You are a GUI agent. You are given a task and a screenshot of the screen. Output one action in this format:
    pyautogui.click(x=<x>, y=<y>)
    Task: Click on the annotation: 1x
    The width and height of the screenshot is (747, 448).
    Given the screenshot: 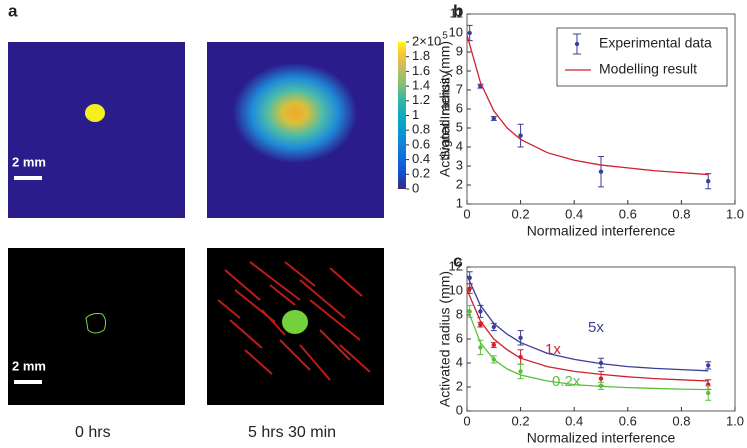 What is the action you would take?
    pyautogui.click(x=553, y=349)
    